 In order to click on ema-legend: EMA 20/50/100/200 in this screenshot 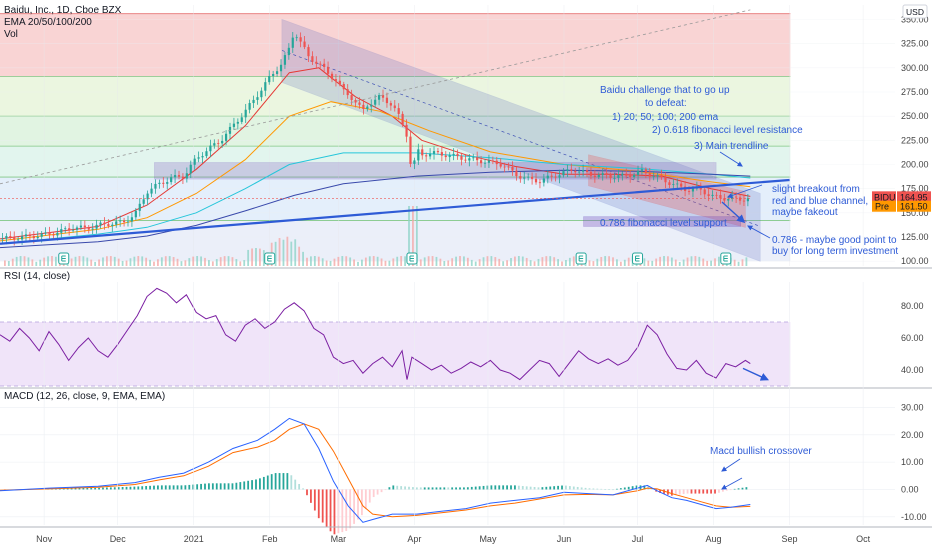, I will do `click(48, 22)`.